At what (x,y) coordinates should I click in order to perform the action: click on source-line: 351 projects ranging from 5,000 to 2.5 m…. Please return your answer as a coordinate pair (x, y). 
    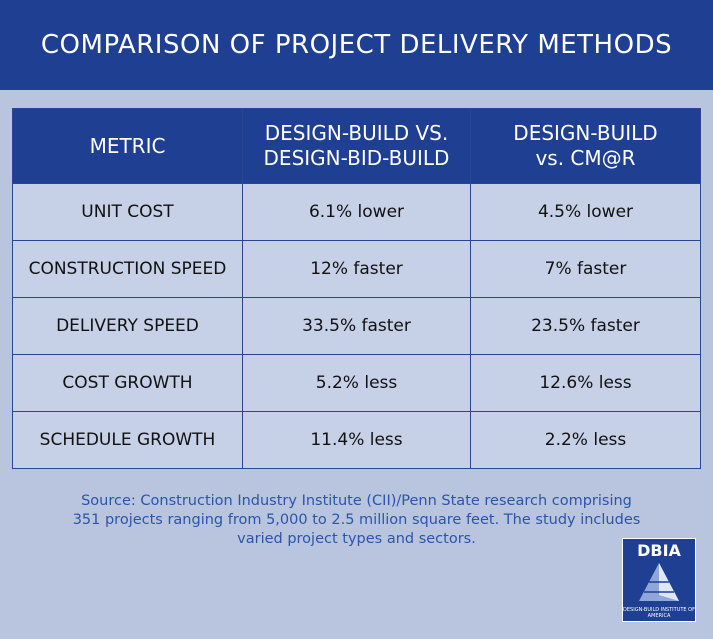
    Looking at the image, I should click on (356, 520).